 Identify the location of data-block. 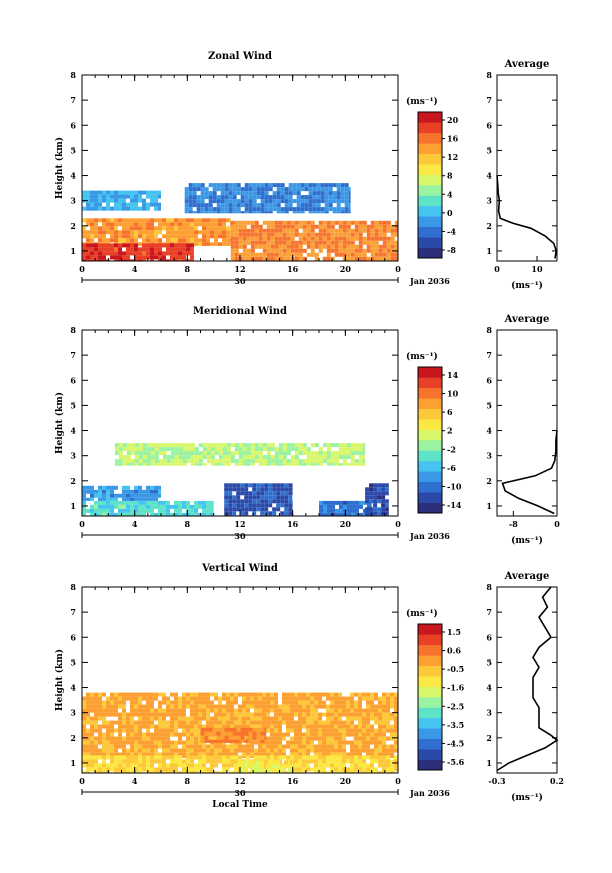
(314, 240).